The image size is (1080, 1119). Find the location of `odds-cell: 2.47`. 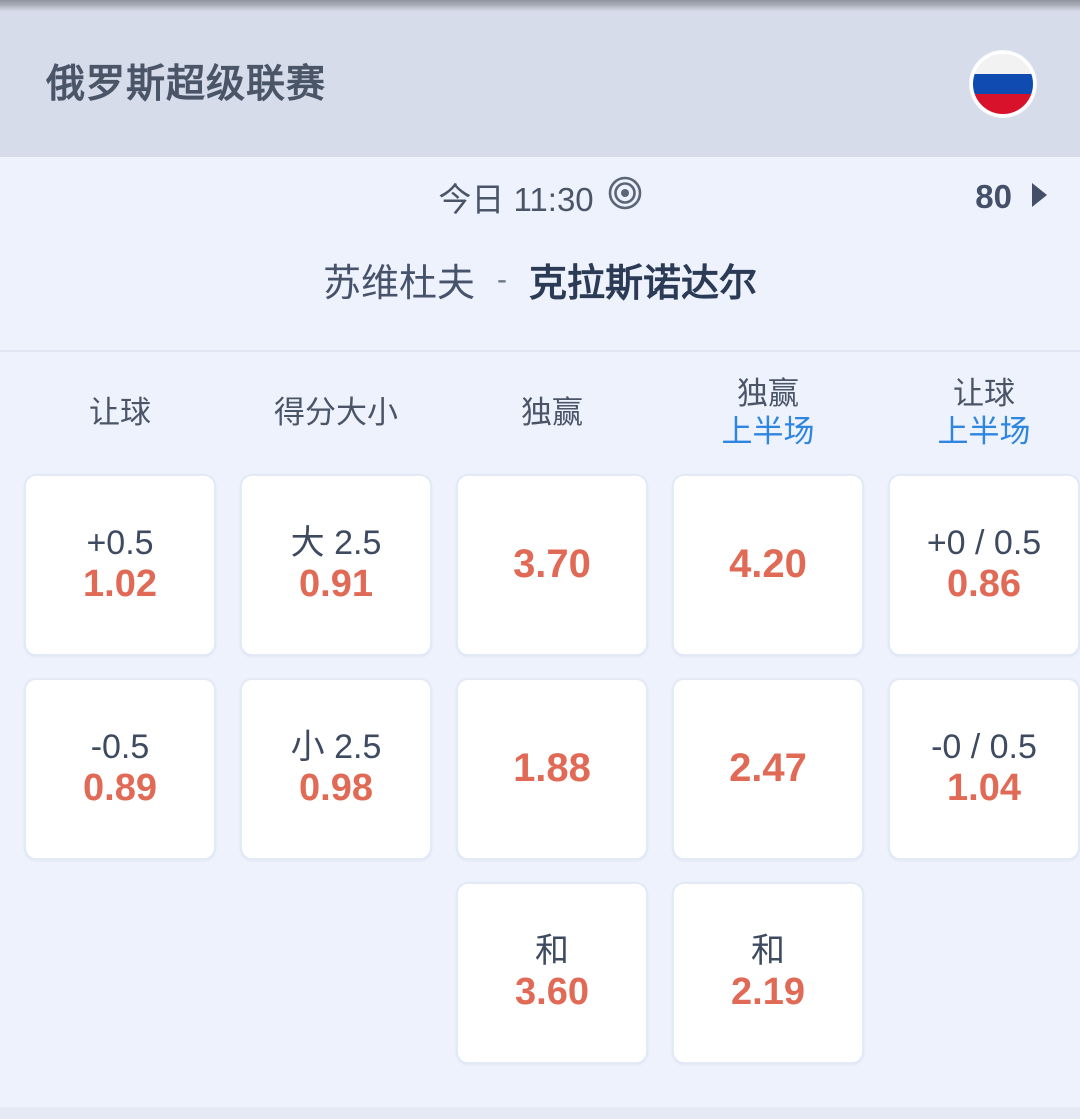

odds-cell: 2.47 is located at coordinates (768, 769).